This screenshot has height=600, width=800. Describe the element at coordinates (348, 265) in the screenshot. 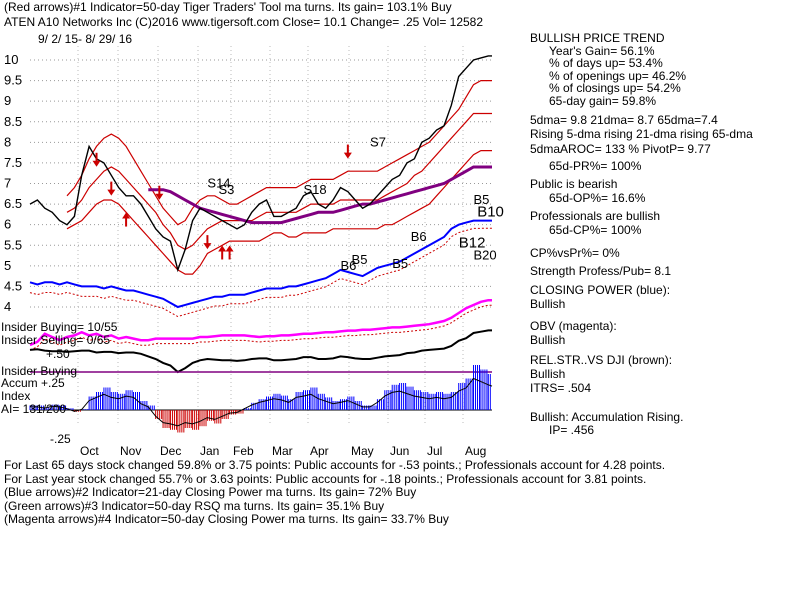

I see `annotation-b6-7: B6` at that location.